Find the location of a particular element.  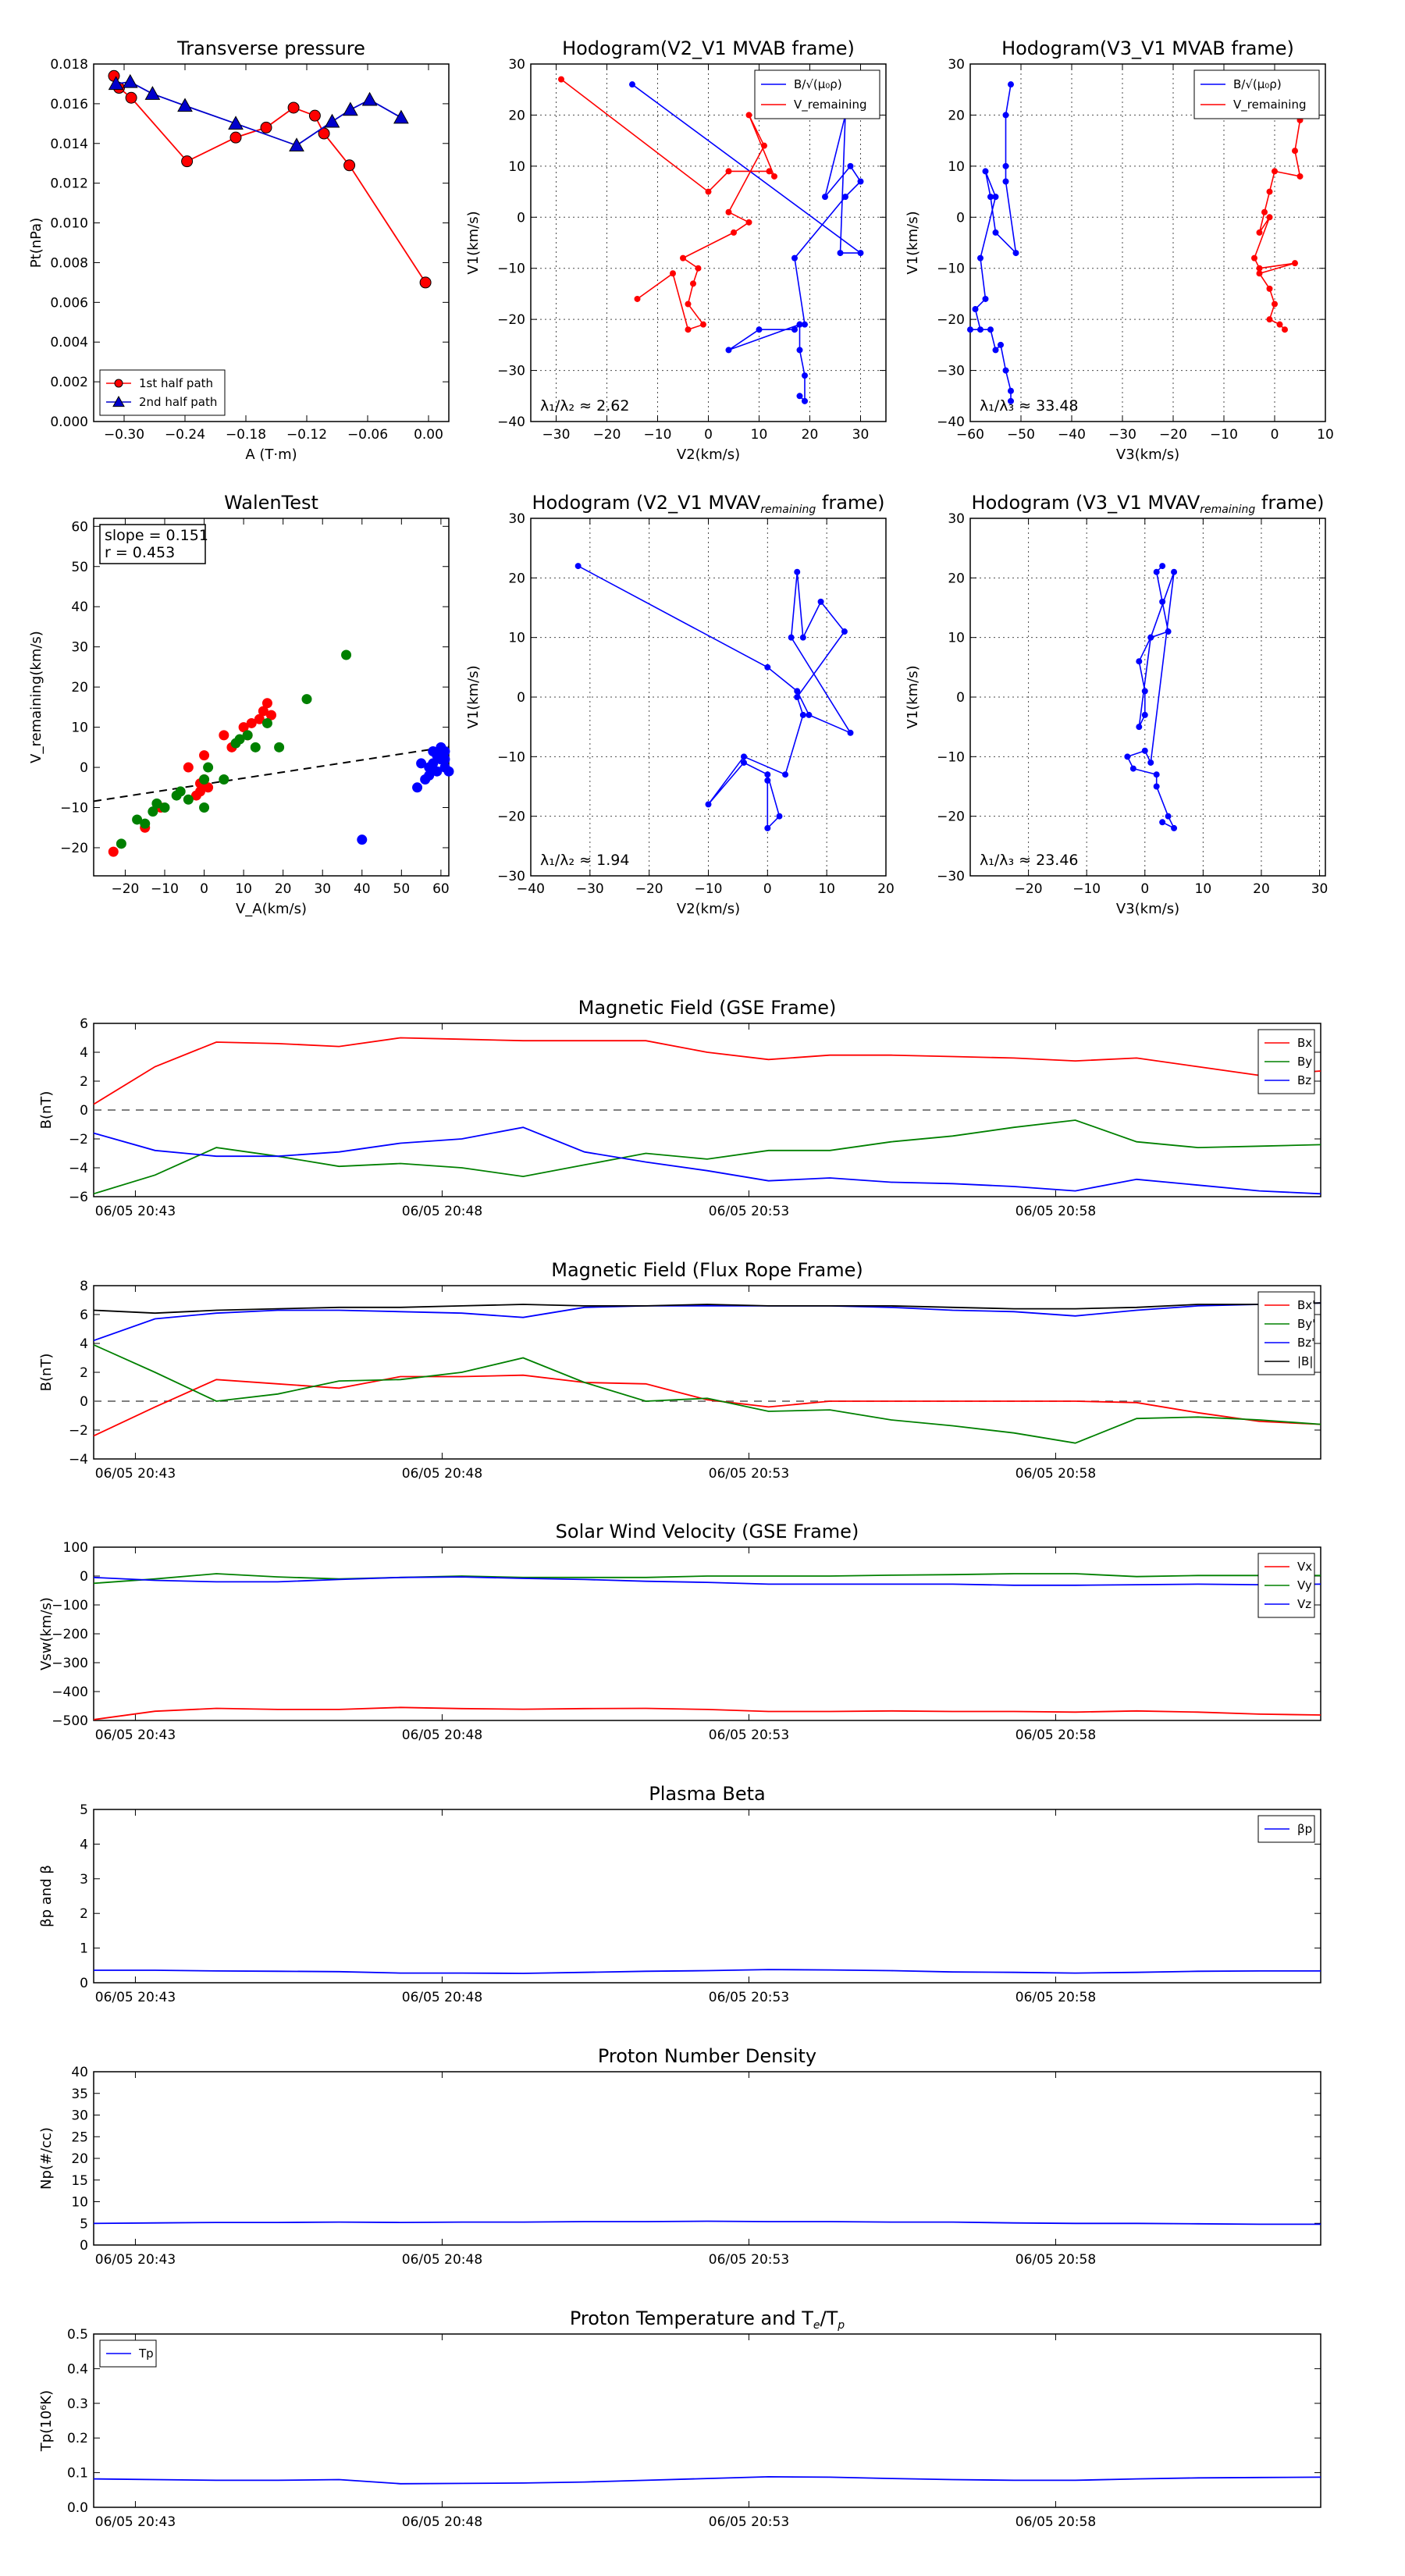

y-axis-label: V1(km/s) is located at coordinates (474, 696).